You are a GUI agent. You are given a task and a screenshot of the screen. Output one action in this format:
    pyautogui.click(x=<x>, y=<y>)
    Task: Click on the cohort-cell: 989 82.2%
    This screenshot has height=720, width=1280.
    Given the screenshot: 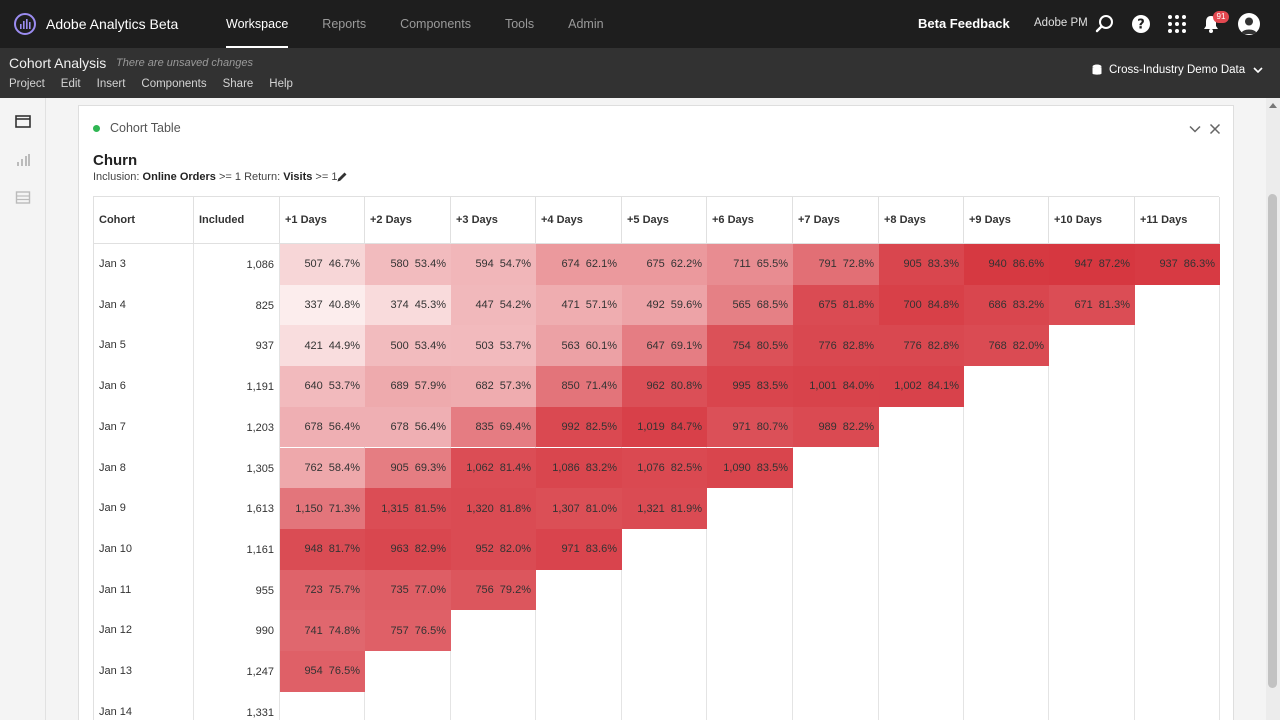 What is the action you would take?
    pyautogui.click(x=836, y=427)
    